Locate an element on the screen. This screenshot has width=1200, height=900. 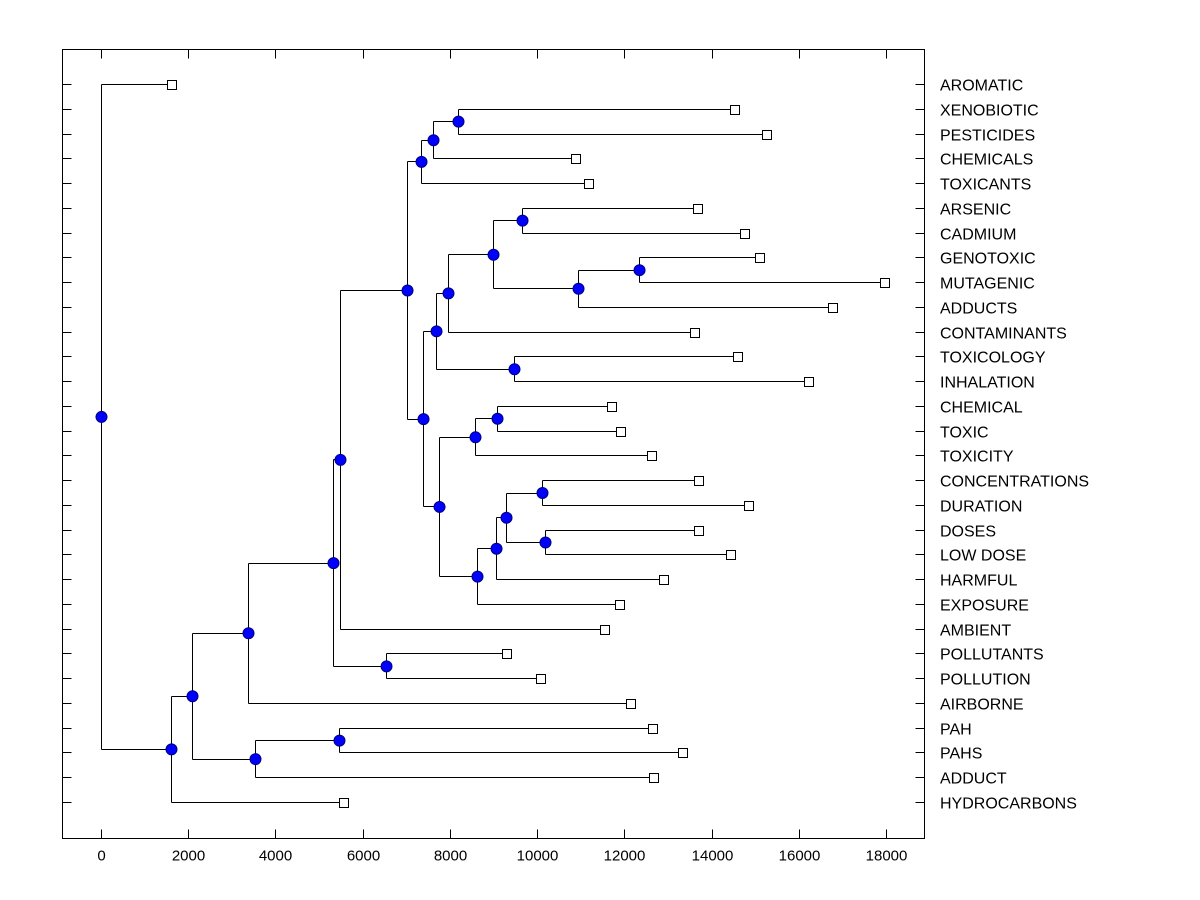
leaf-label: HARMFUL is located at coordinates (978, 581).